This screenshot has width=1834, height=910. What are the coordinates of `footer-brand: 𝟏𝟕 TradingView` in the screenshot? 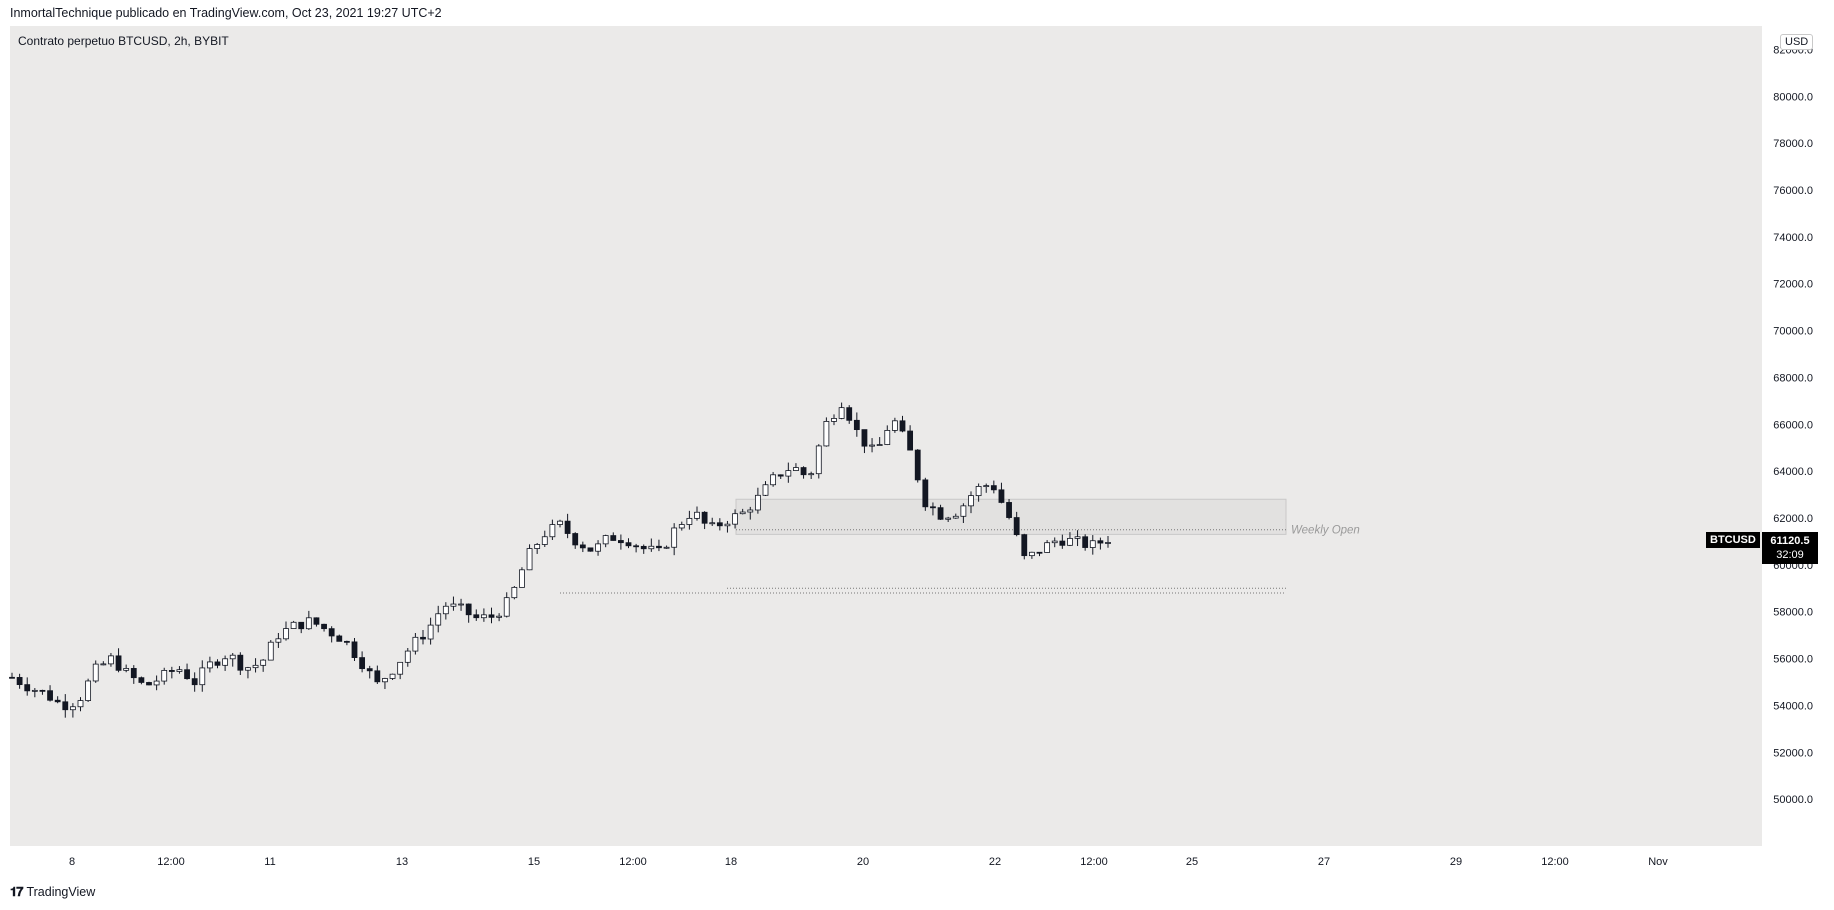 It's located at (52, 892).